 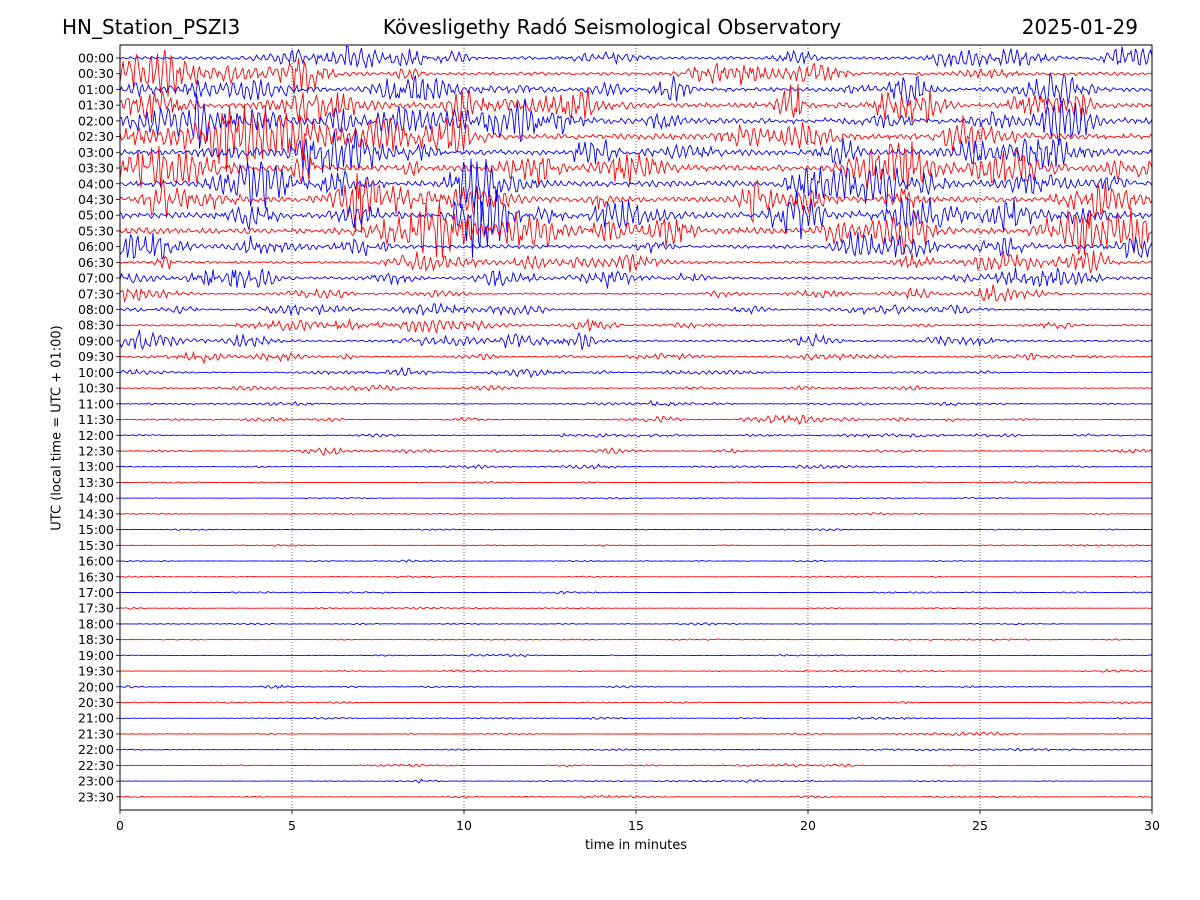 What do you see at coordinates (96, 608) in the screenshot?
I see `row-label-1730: 17:30` at bounding box center [96, 608].